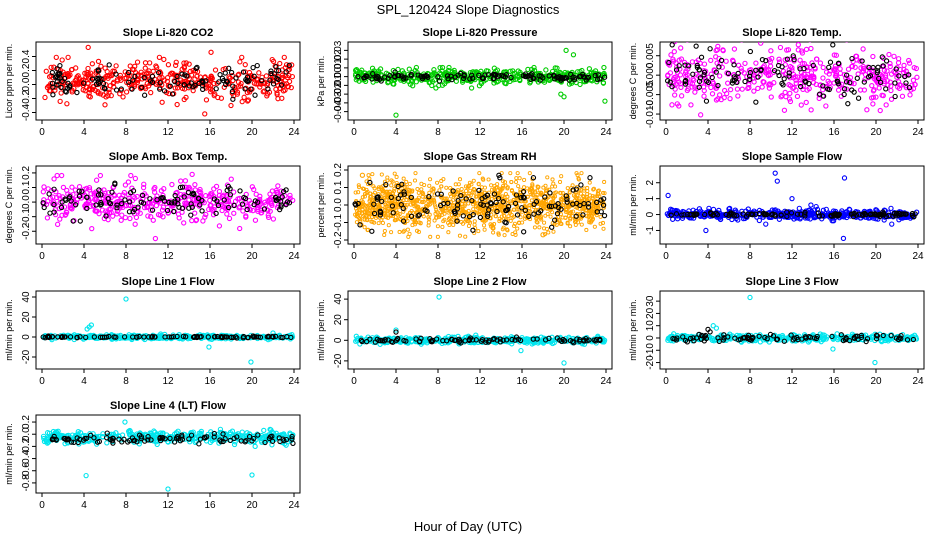 The height and width of the screenshot is (540, 936). I want to click on outlier-point, so click(811, 205).